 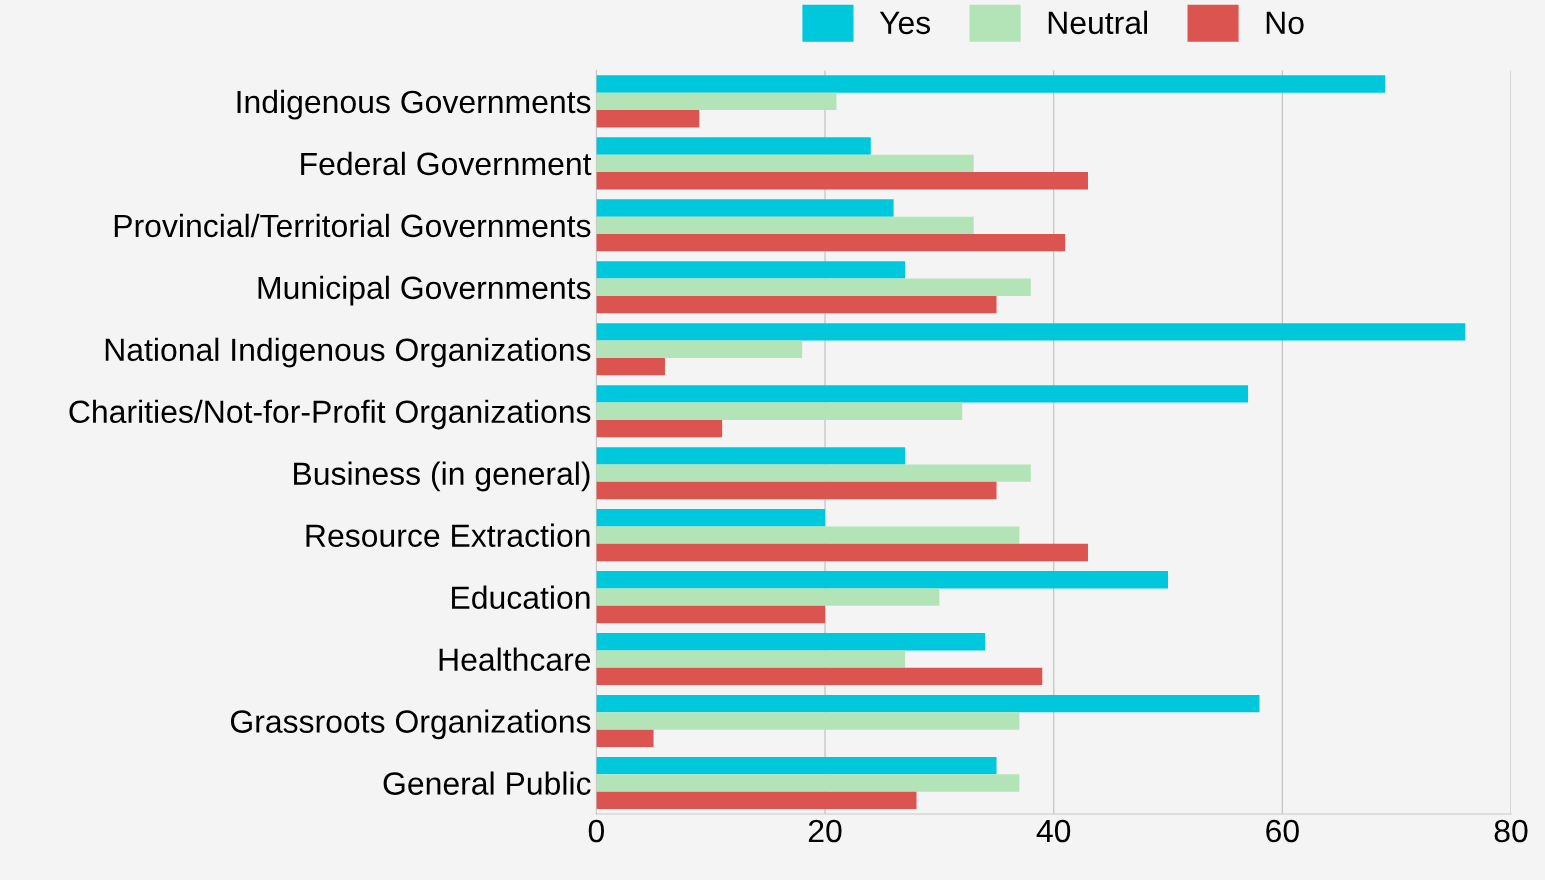 I want to click on y-tick-label: Education, so click(x=521, y=597).